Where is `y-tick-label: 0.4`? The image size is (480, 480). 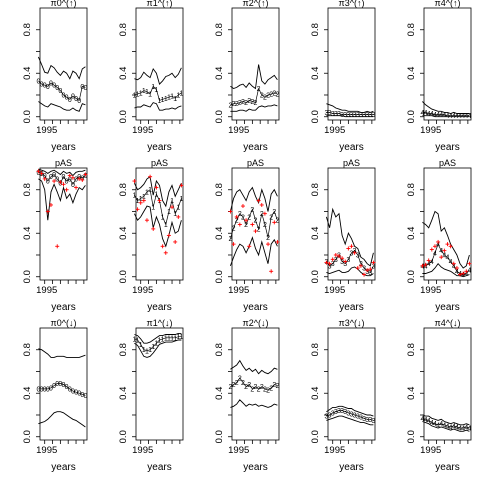
y-tick-label: 0.4 is located at coordinates (315, 233).